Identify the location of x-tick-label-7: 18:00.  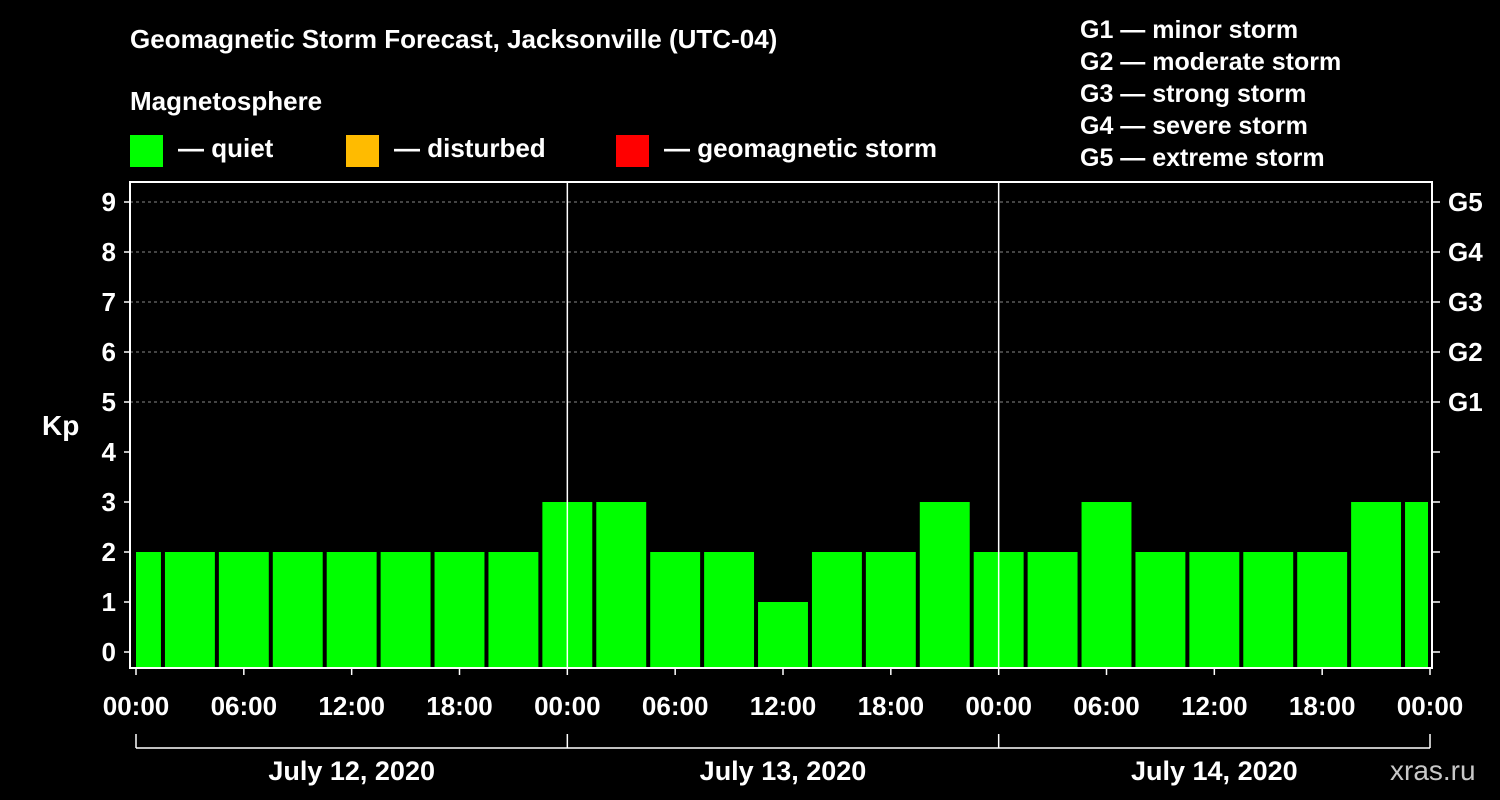
(891, 706).